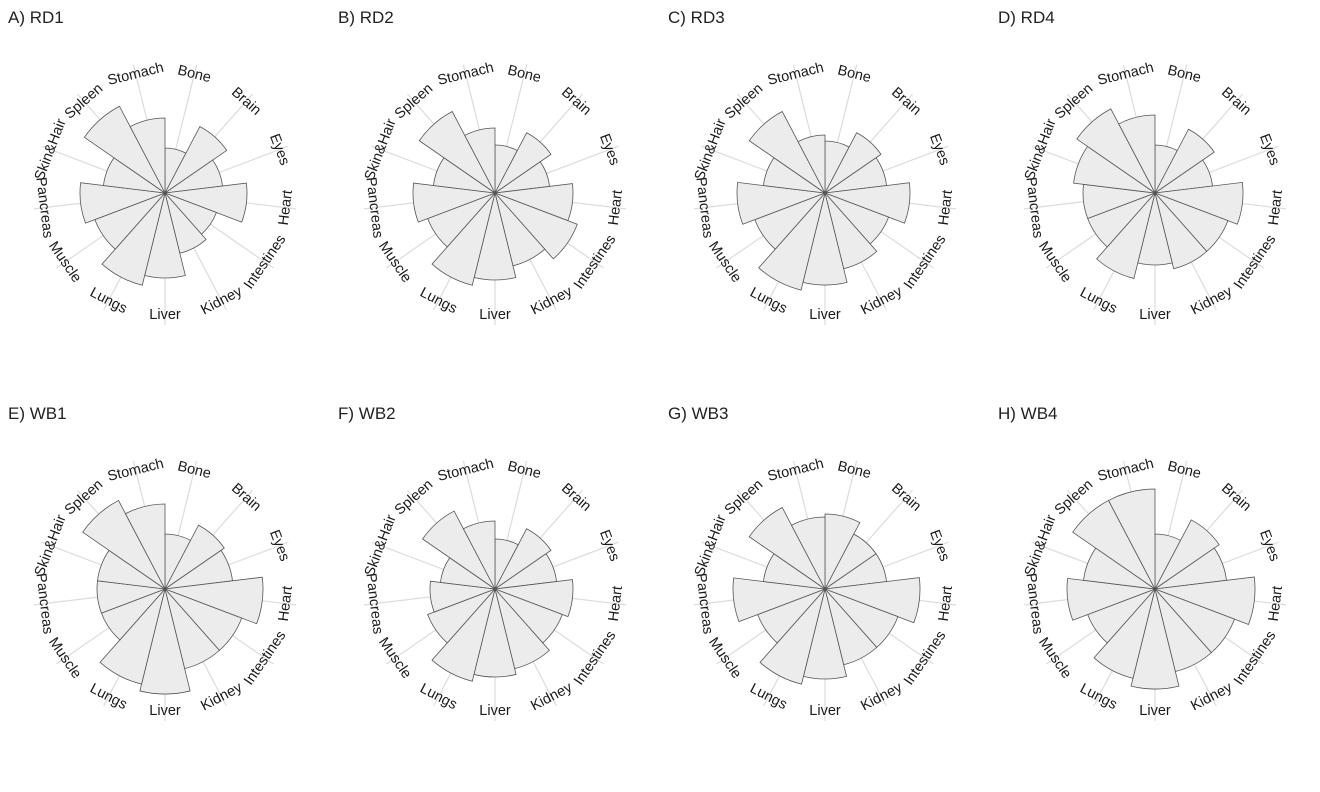 This screenshot has height=792, width=1320. Describe the element at coordinates (1181, 231) in the screenshot. I see `petal-kidney` at that location.